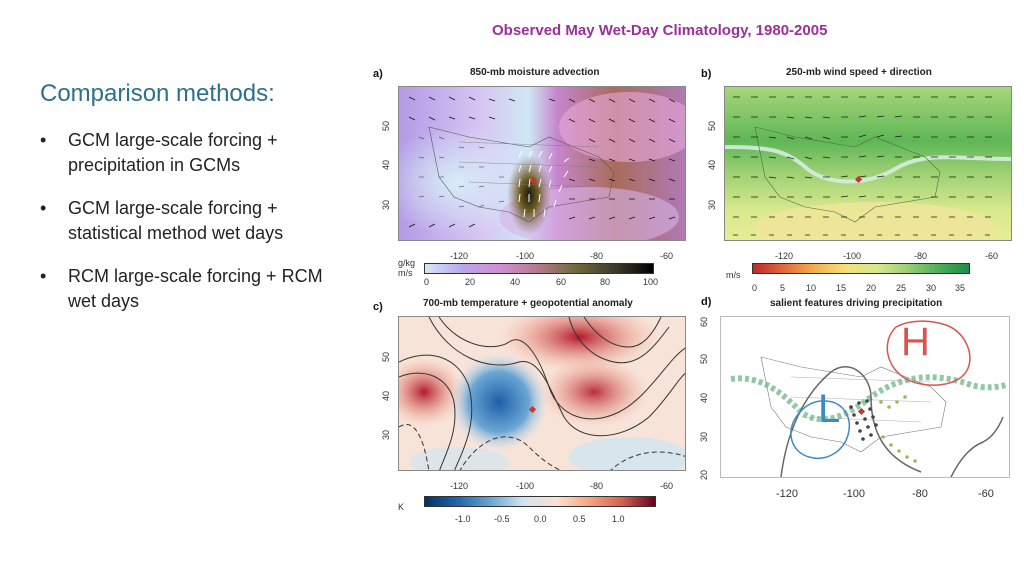 This screenshot has height=576, width=1024. What do you see at coordinates (861, 268) in the screenshot?
I see `wind-speed-colorbar` at bounding box center [861, 268].